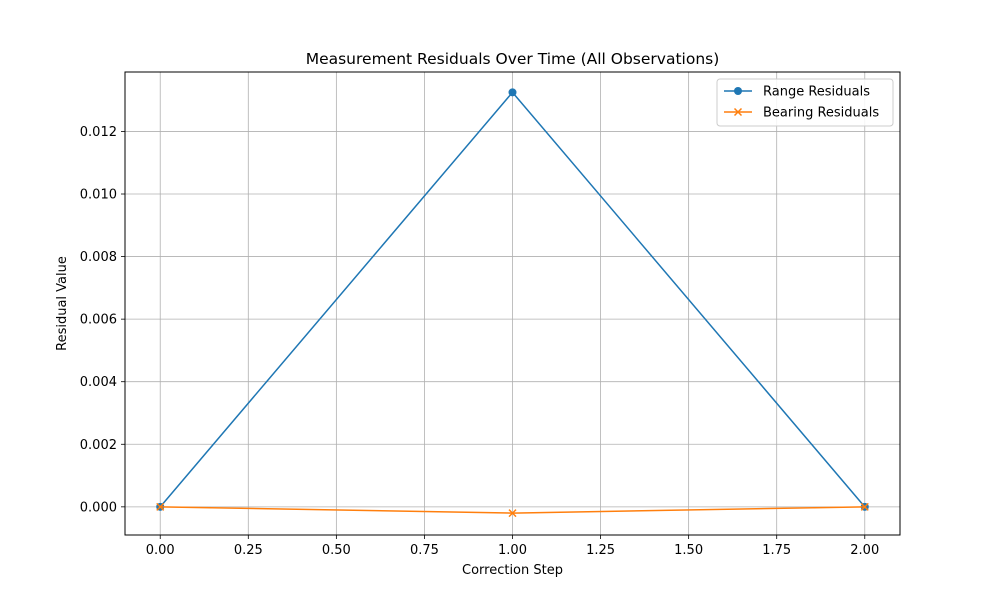  I want to click on y-tick-label: 0.002, so click(98, 445).